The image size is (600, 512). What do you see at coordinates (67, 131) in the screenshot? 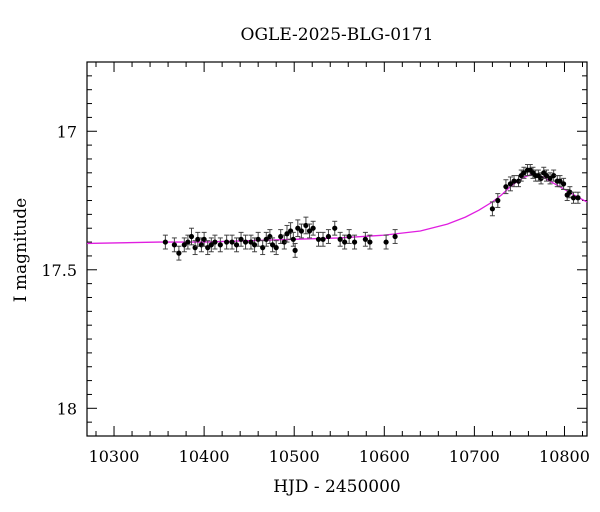
I see `y-tick-label: 17` at bounding box center [67, 131].